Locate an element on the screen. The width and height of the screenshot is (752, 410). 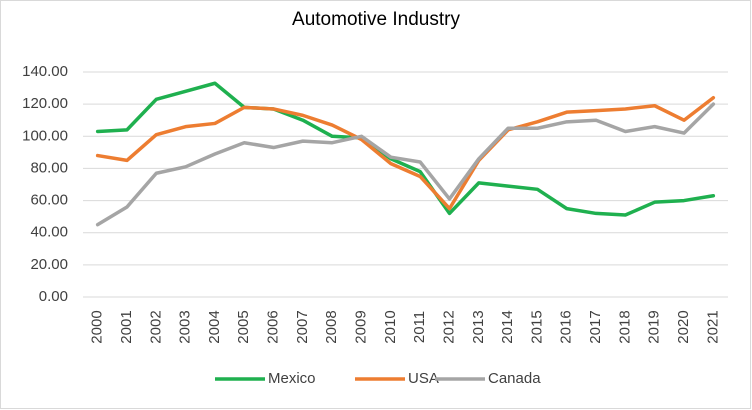
legend-label: USA is located at coordinates (423, 378).